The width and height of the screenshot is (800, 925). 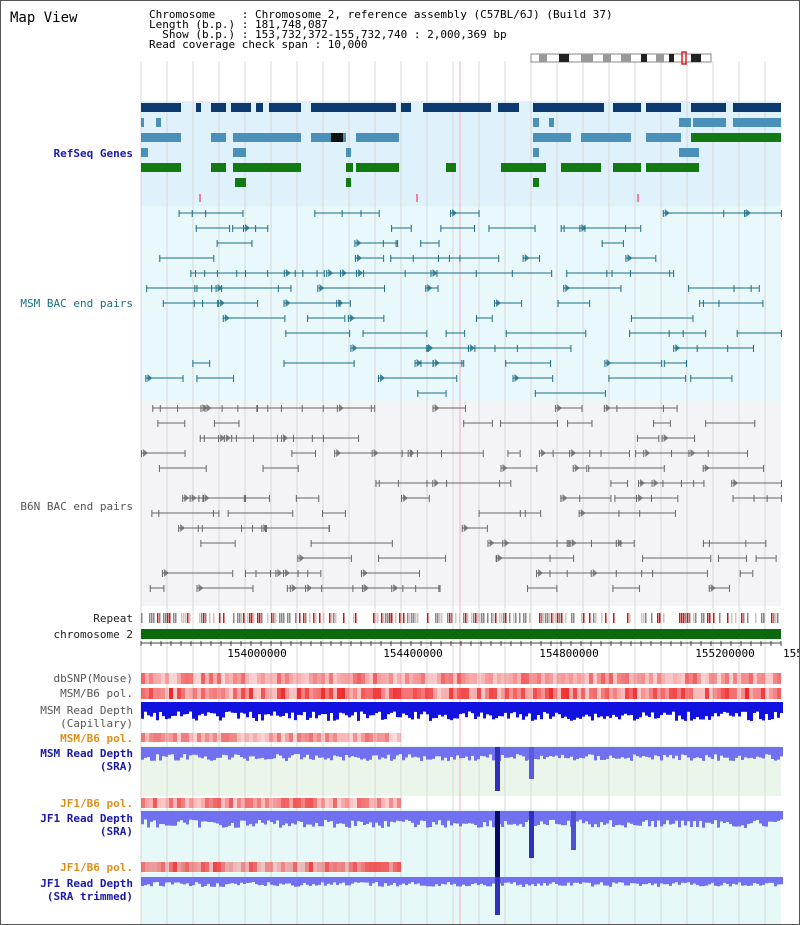 I want to click on track-label-repeat: Repeat, so click(x=113, y=618).